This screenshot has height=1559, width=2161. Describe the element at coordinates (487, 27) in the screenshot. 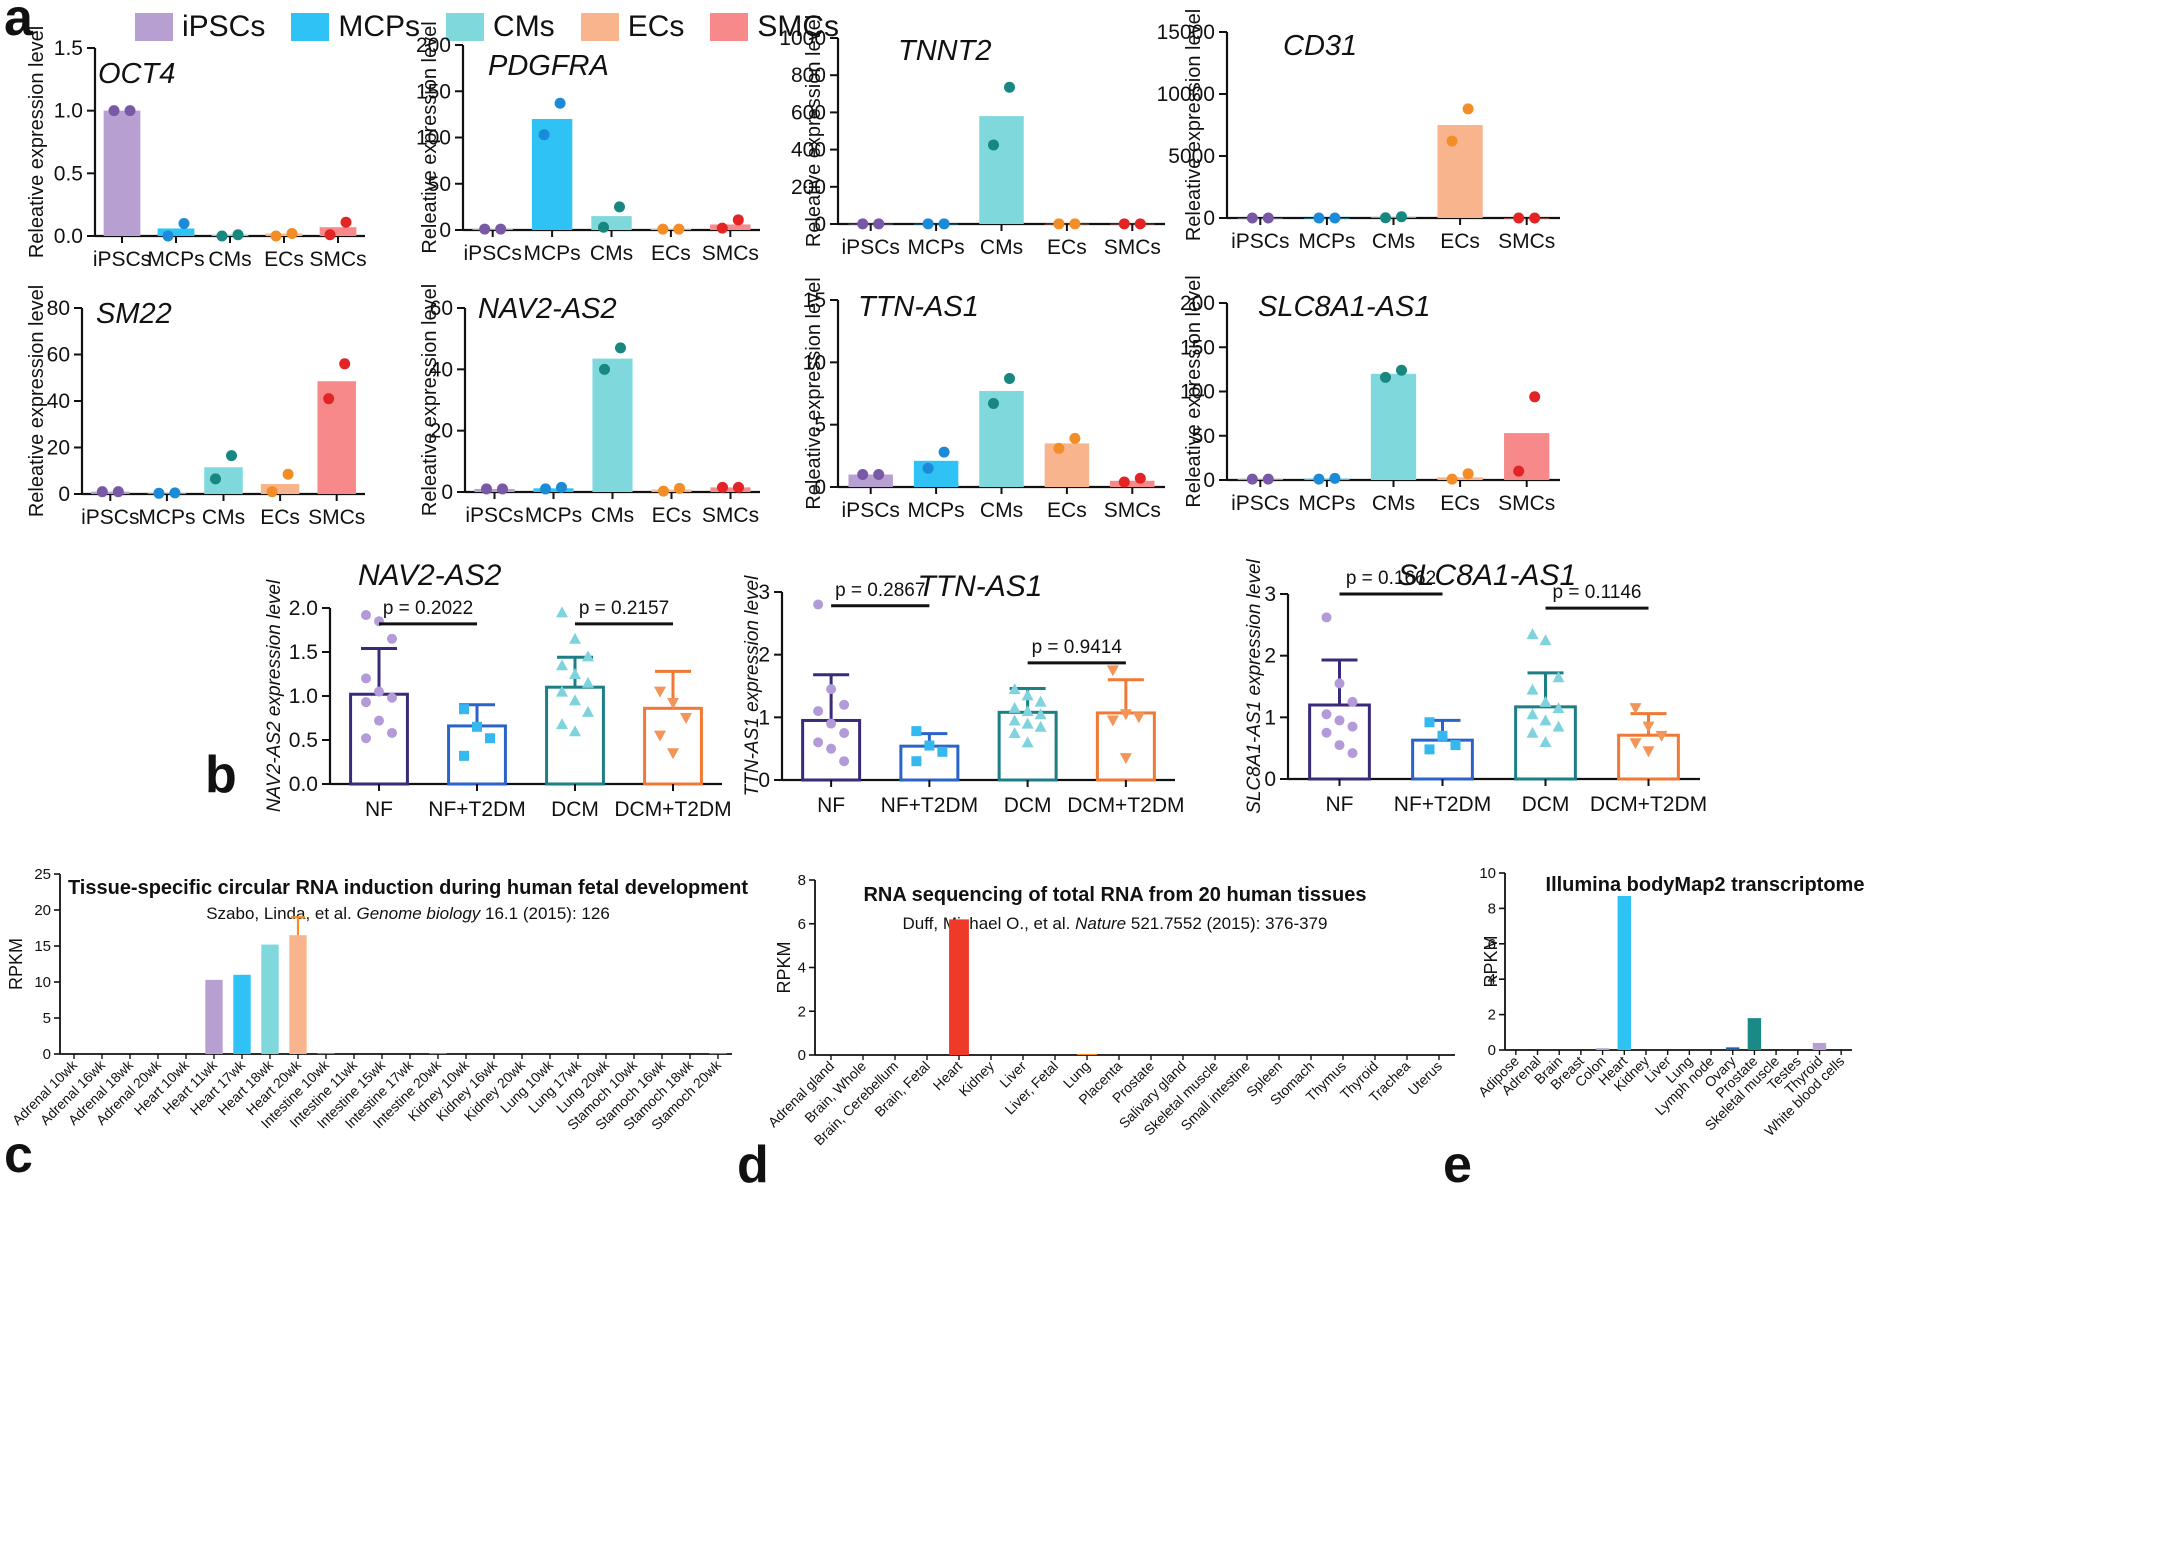

I see `legend: iPSCs MCPs CMs ECs SMCs` at that location.